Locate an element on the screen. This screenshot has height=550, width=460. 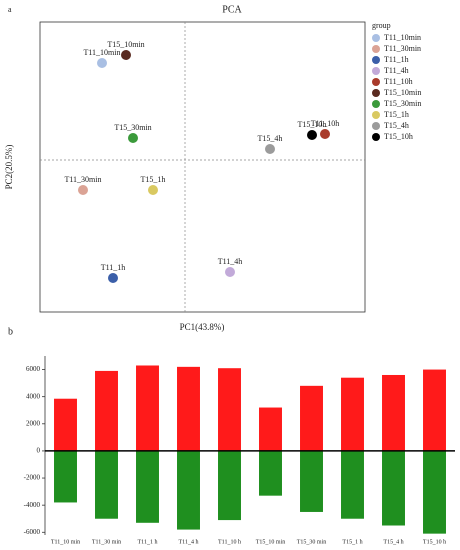
point-label: T11_10h is located at coordinates (325, 123).